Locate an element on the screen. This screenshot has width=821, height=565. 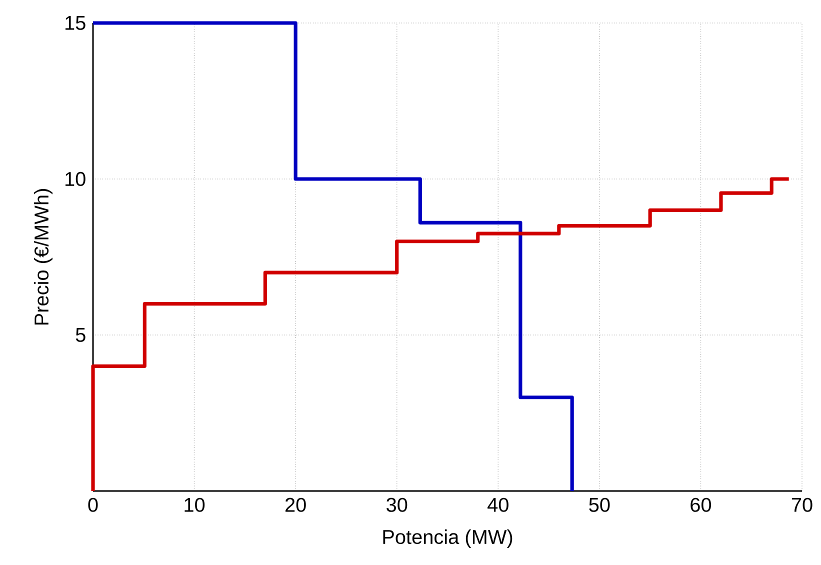
y-tick-label: 15 is located at coordinates (76, 23).